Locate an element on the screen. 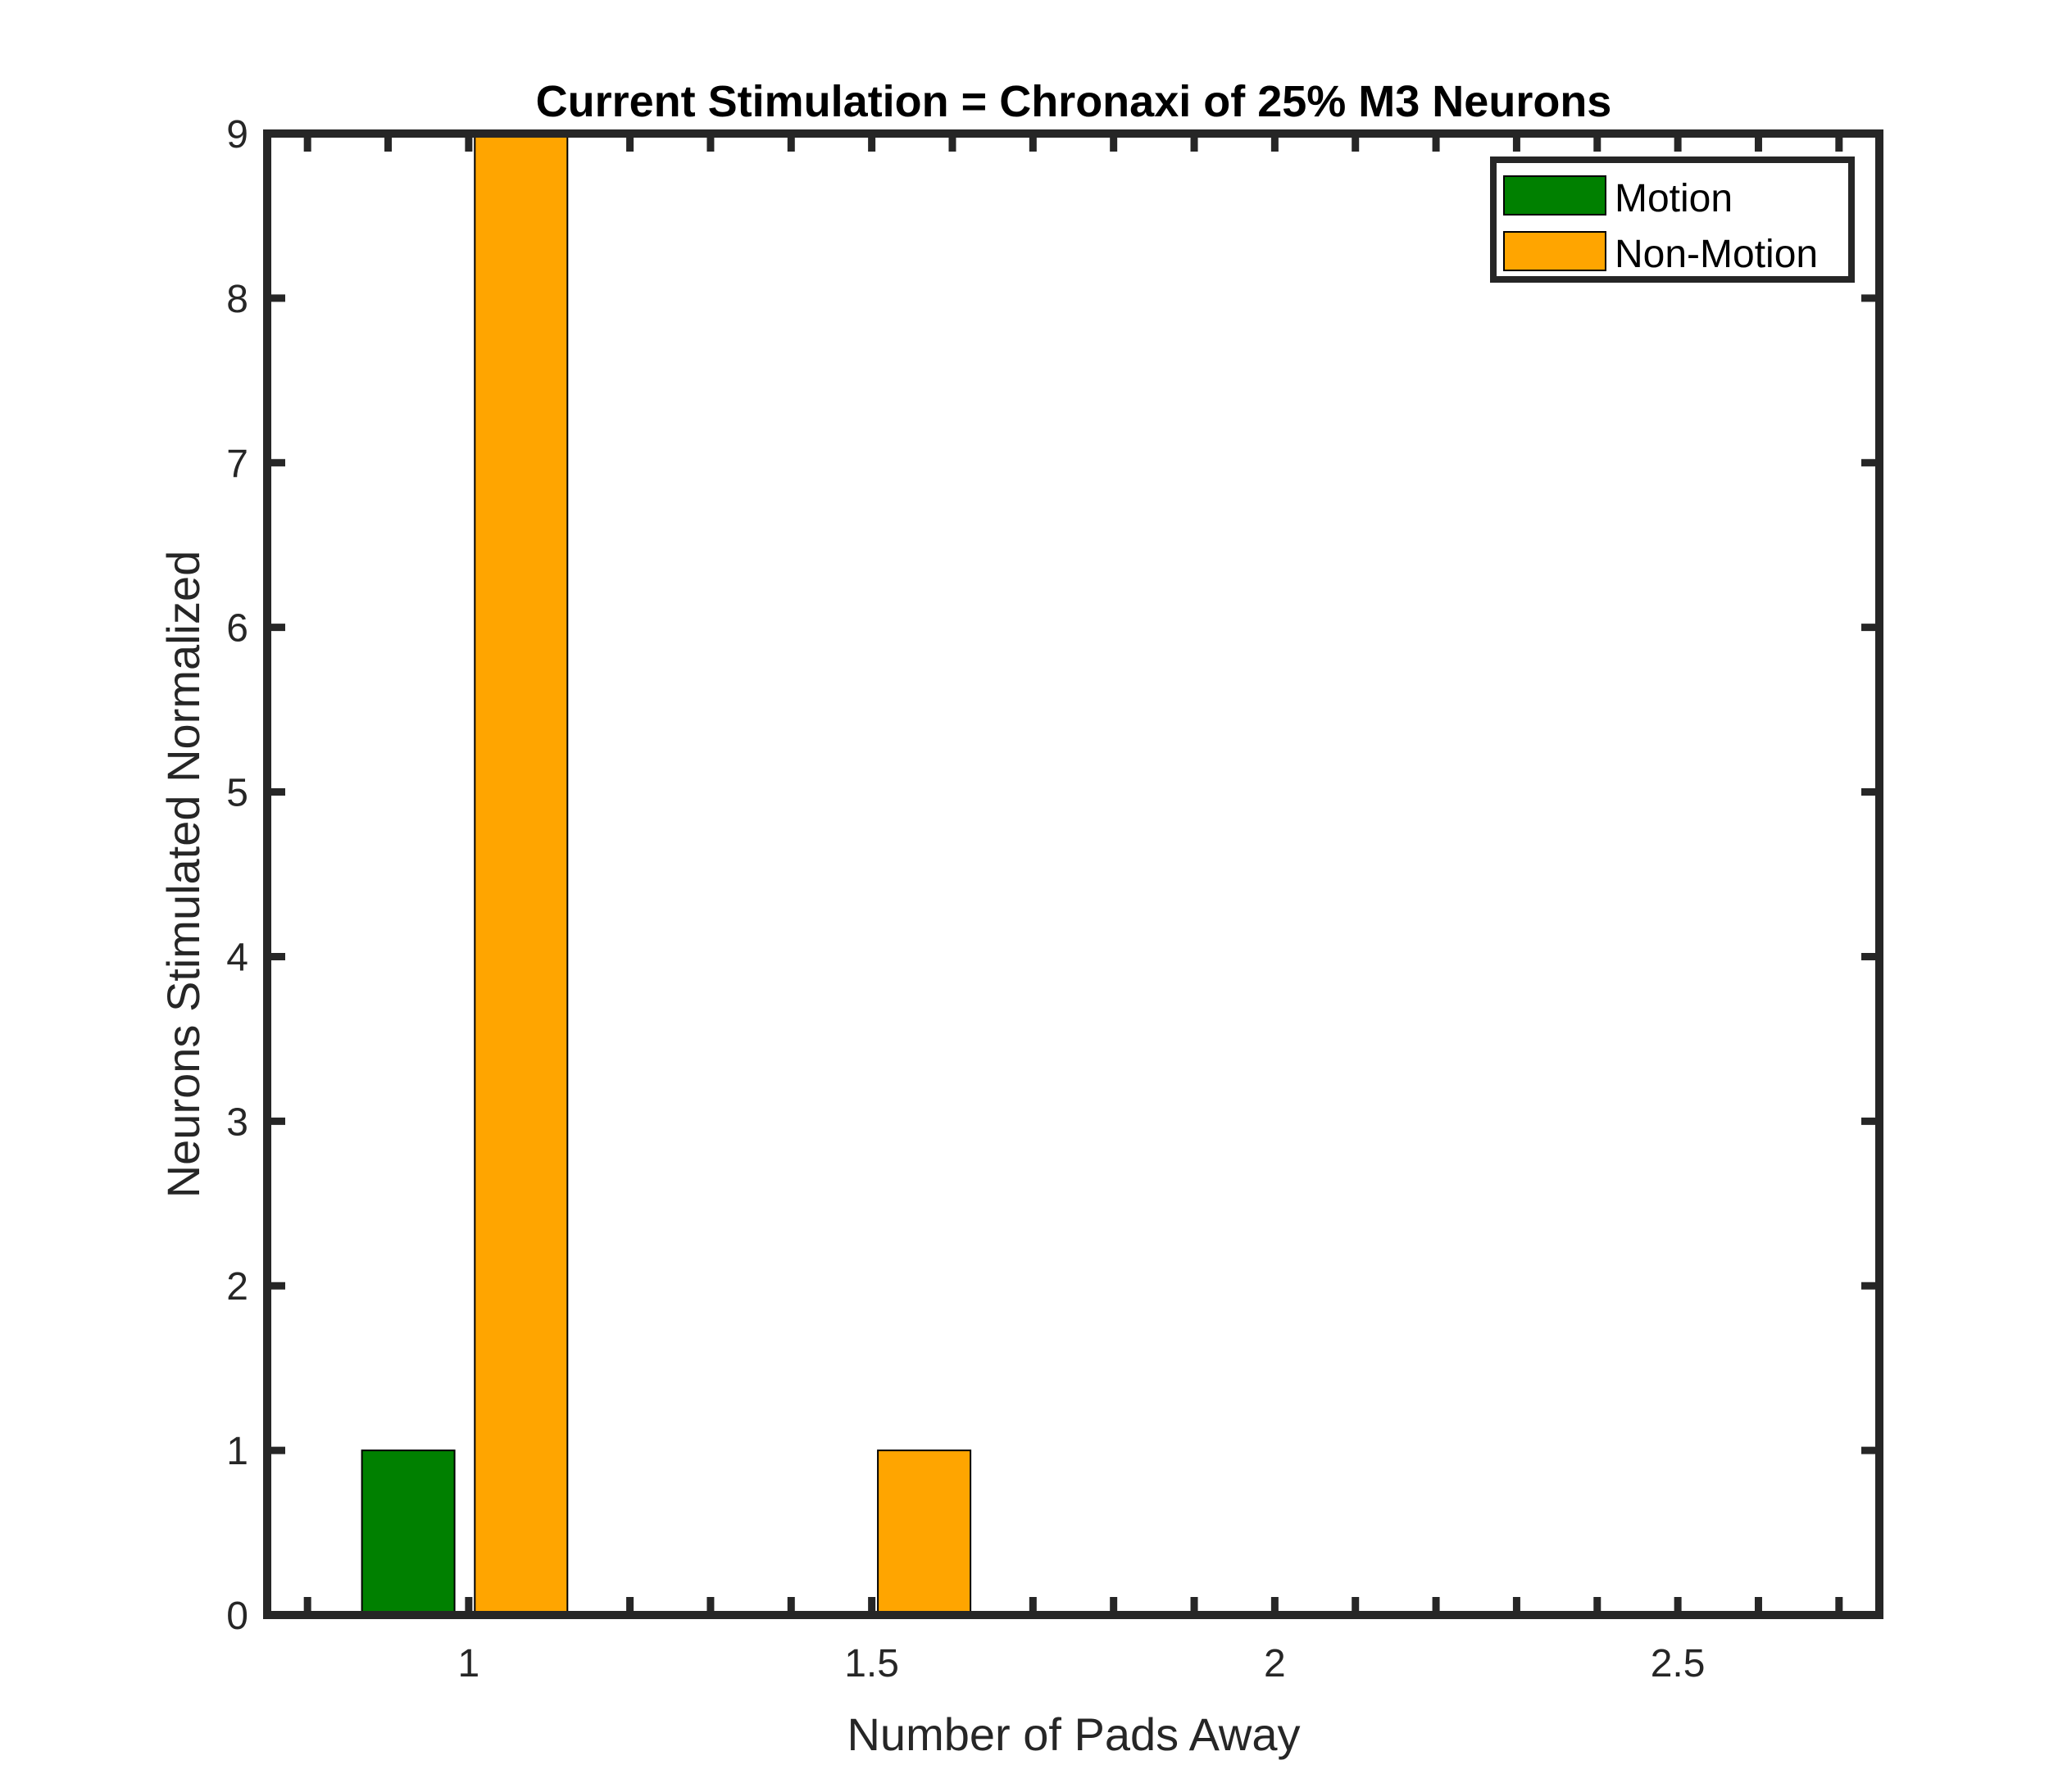 The image size is (2049, 1792). x-tick-label: 1 is located at coordinates (469, 1663).